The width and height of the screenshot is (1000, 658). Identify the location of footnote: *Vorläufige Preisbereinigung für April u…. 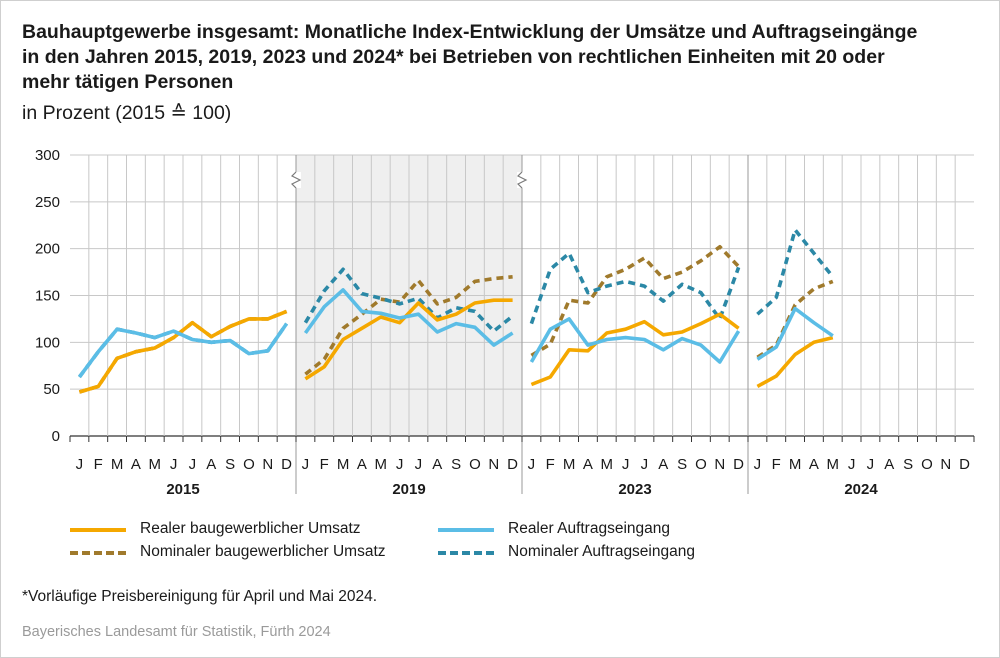
(200, 596).